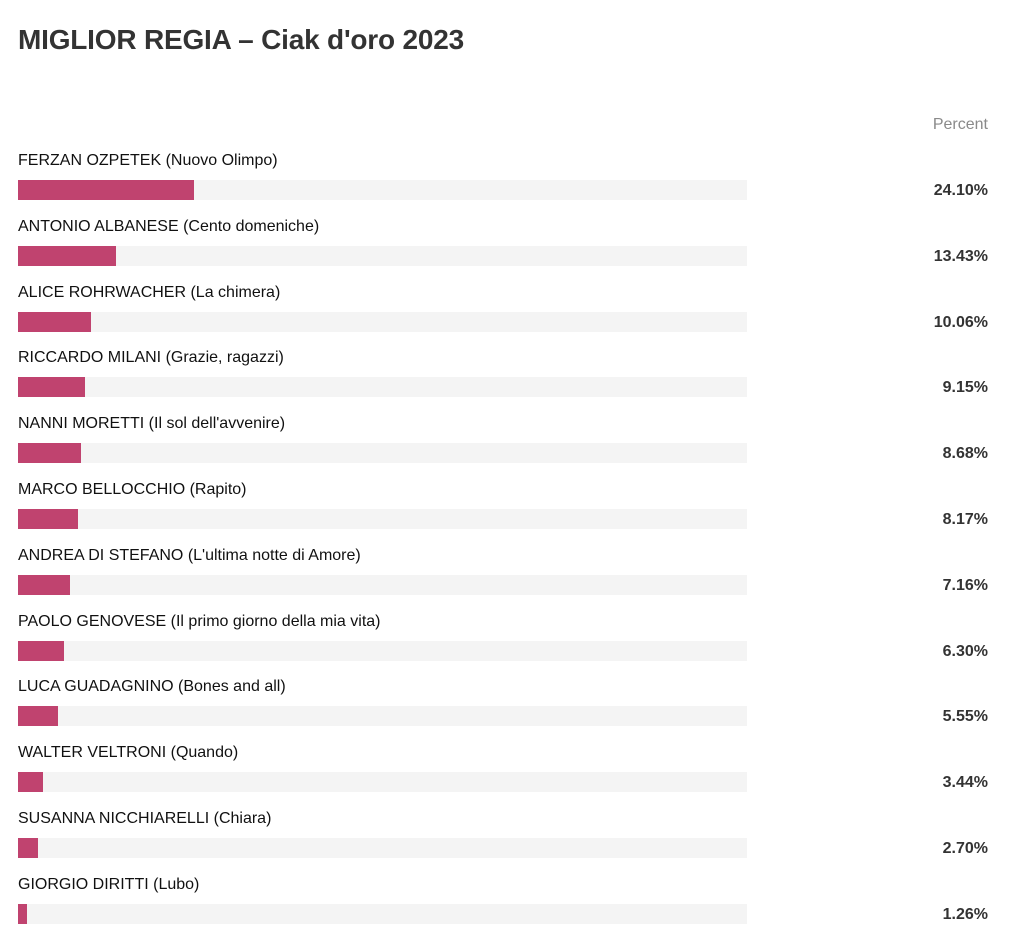  What do you see at coordinates (965, 585) in the screenshot?
I see `bar-value-label: 7.16%` at bounding box center [965, 585].